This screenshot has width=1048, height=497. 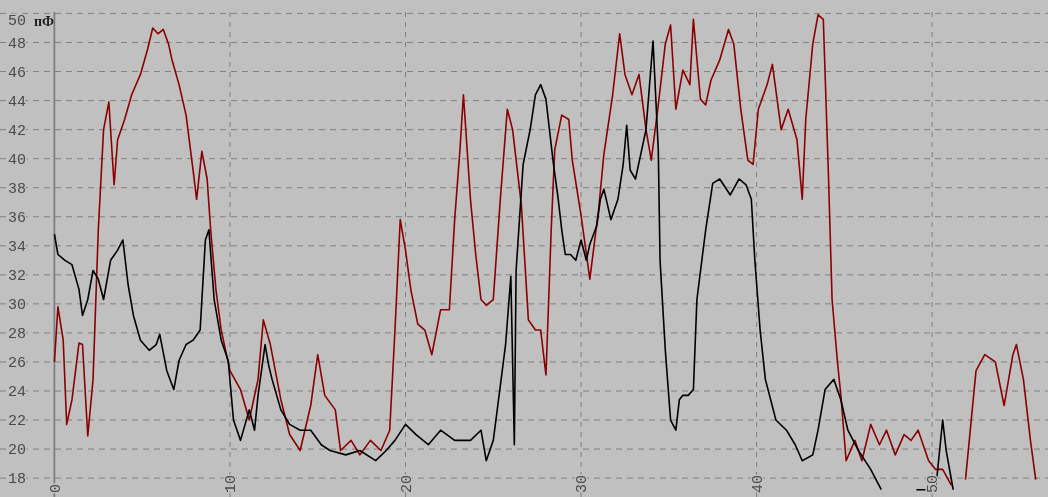 What do you see at coordinates (17, 73) in the screenshot?
I see `y-tick-label: 46` at bounding box center [17, 73].